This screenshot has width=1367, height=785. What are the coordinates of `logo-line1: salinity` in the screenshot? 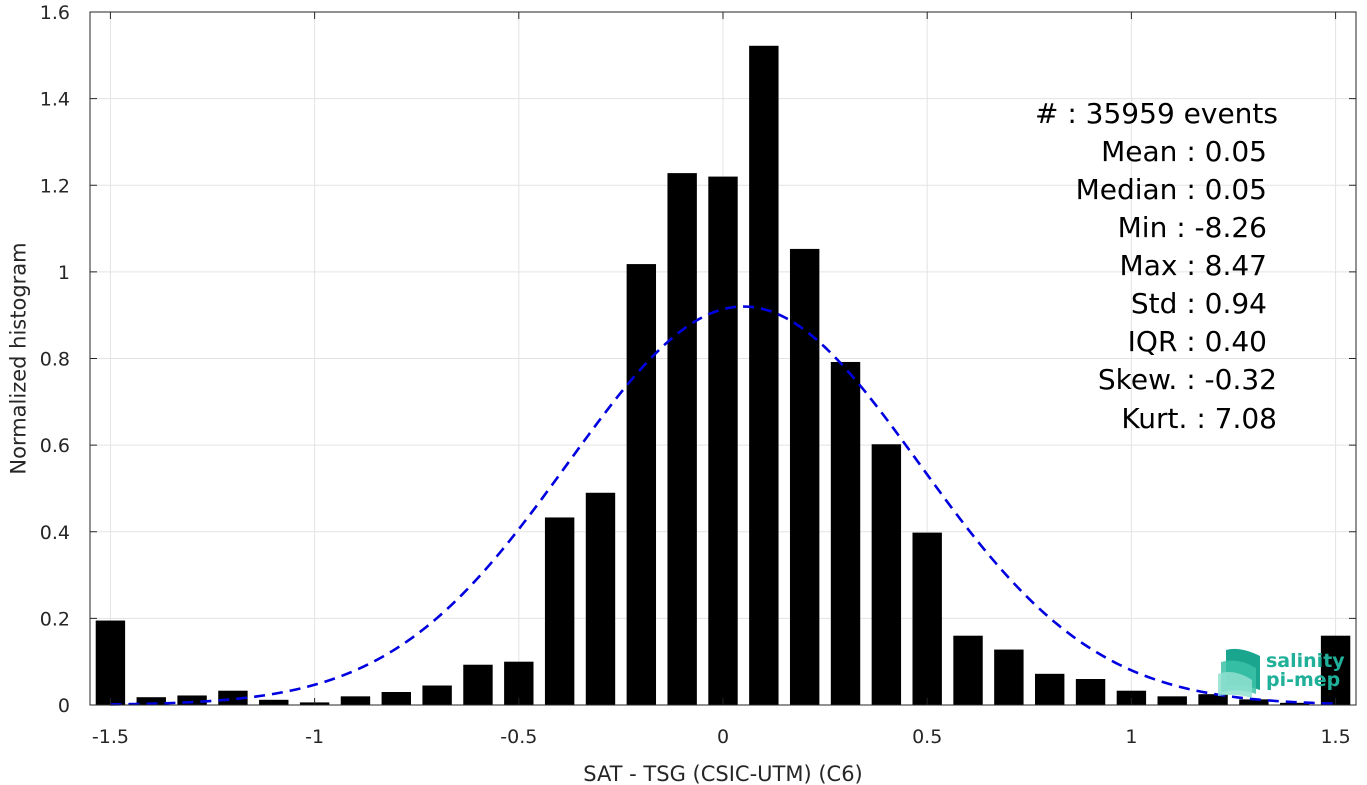 It's located at (1305, 661).